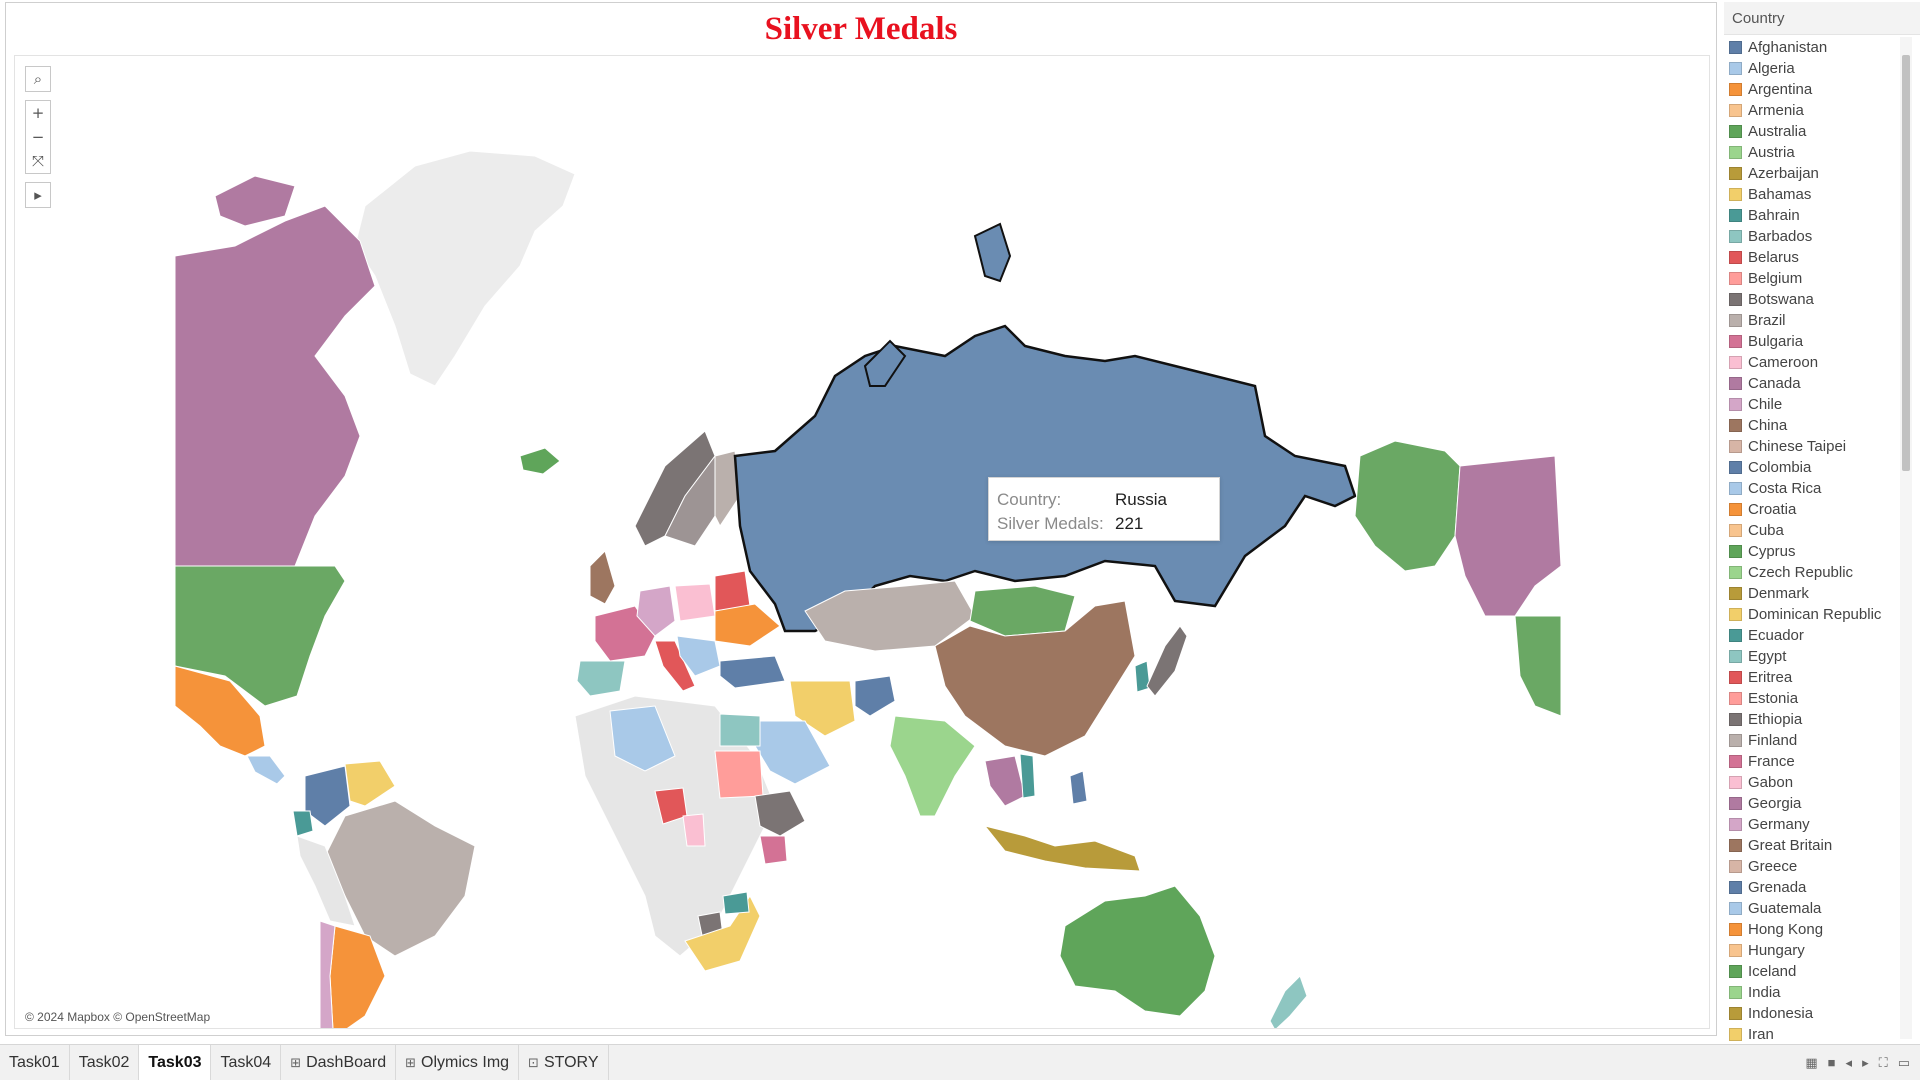 The image size is (1920, 1080). What do you see at coordinates (1813, 719) in the screenshot?
I see `legend-item: Ethiopia` at bounding box center [1813, 719].